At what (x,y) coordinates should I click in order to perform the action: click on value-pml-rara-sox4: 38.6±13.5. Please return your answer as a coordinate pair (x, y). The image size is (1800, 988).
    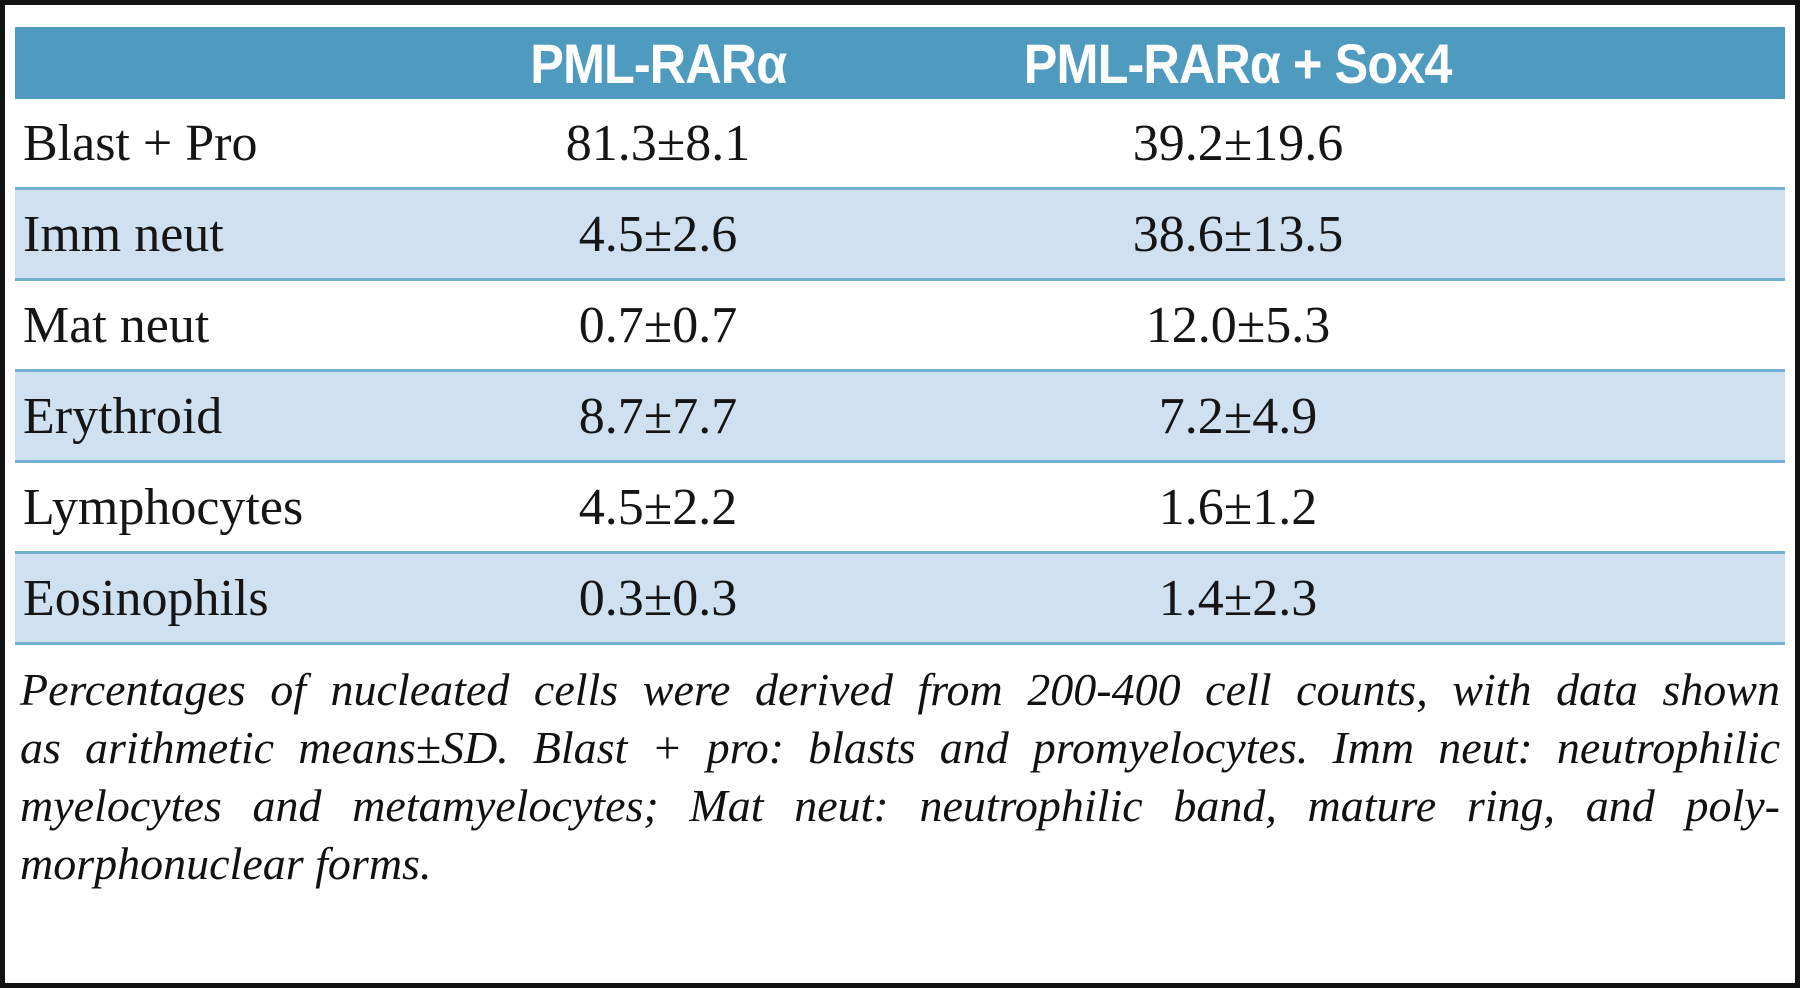
    Looking at the image, I should click on (1238, 234).